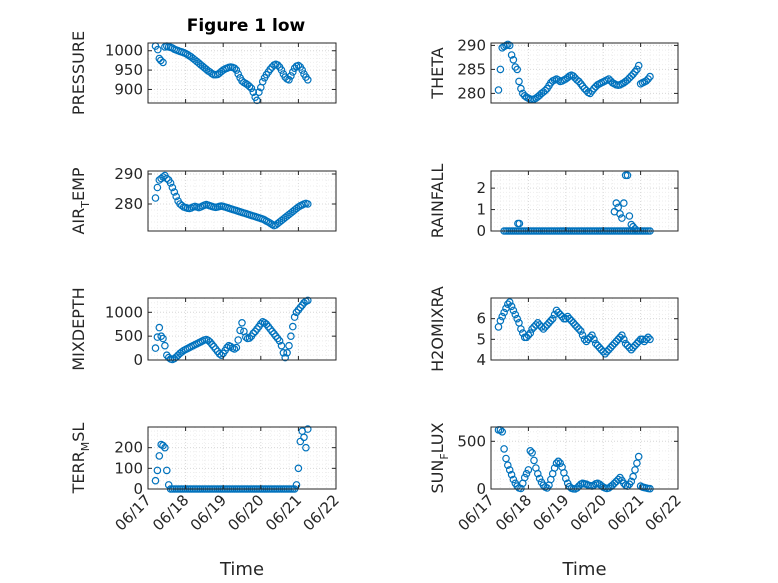 The image size is (778, 583). What do you see at coordinates (663, 512) in the screenshot?
I see `x-tick-label: 06/22` at bounding box center [663, 512].